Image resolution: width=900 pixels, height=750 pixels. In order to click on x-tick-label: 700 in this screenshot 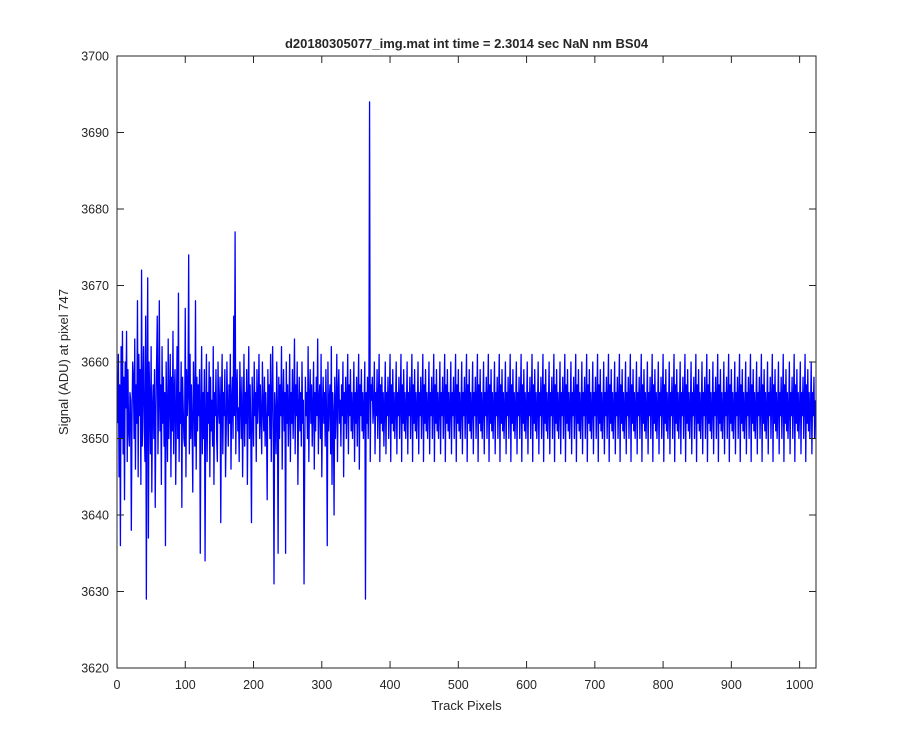, I will do `click(594, 685)`.